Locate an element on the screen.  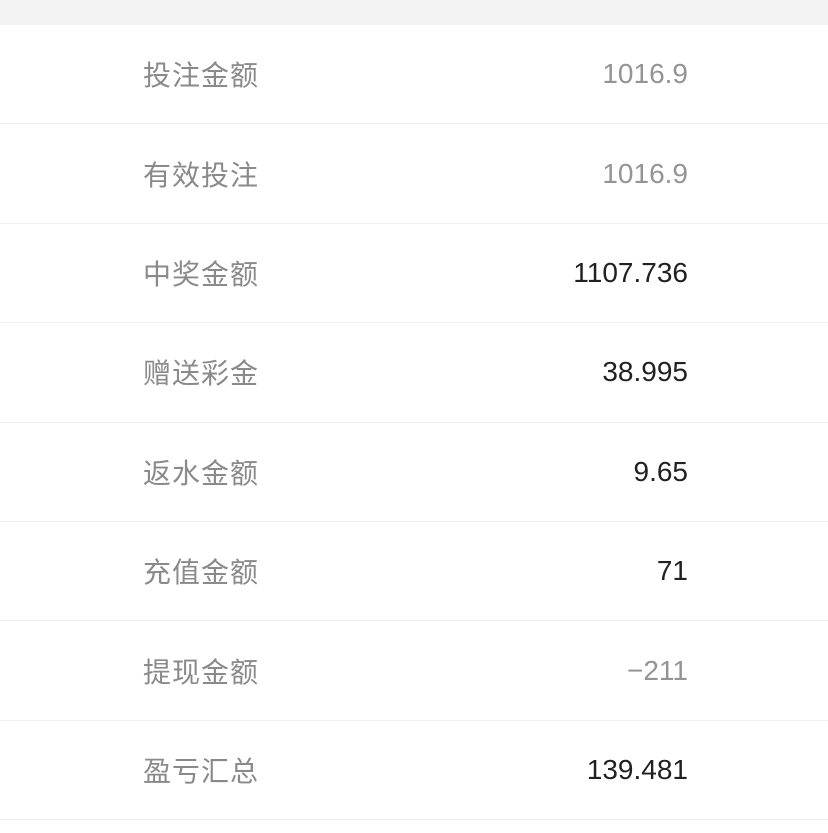
stat-row: 充值金额 71 is located at coordinates (414, 571).